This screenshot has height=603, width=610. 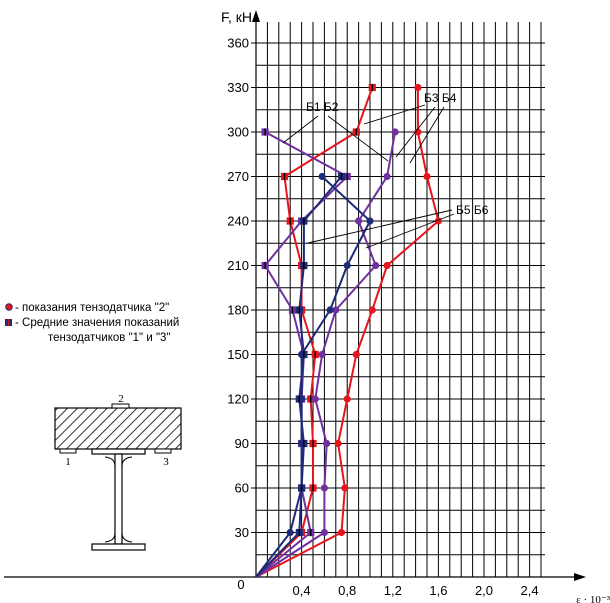 I want to click on y-tick-label: 210, so click(x=238, y=265).